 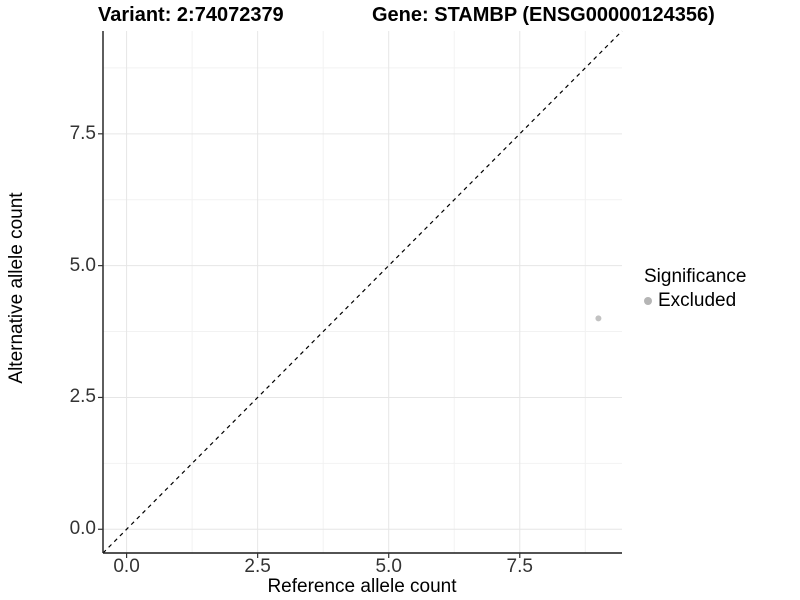 What do you see at coordinates (82, 529) in the screenshot?
I see `y-tick-label: 0.0` at bounding box center [82, 529].